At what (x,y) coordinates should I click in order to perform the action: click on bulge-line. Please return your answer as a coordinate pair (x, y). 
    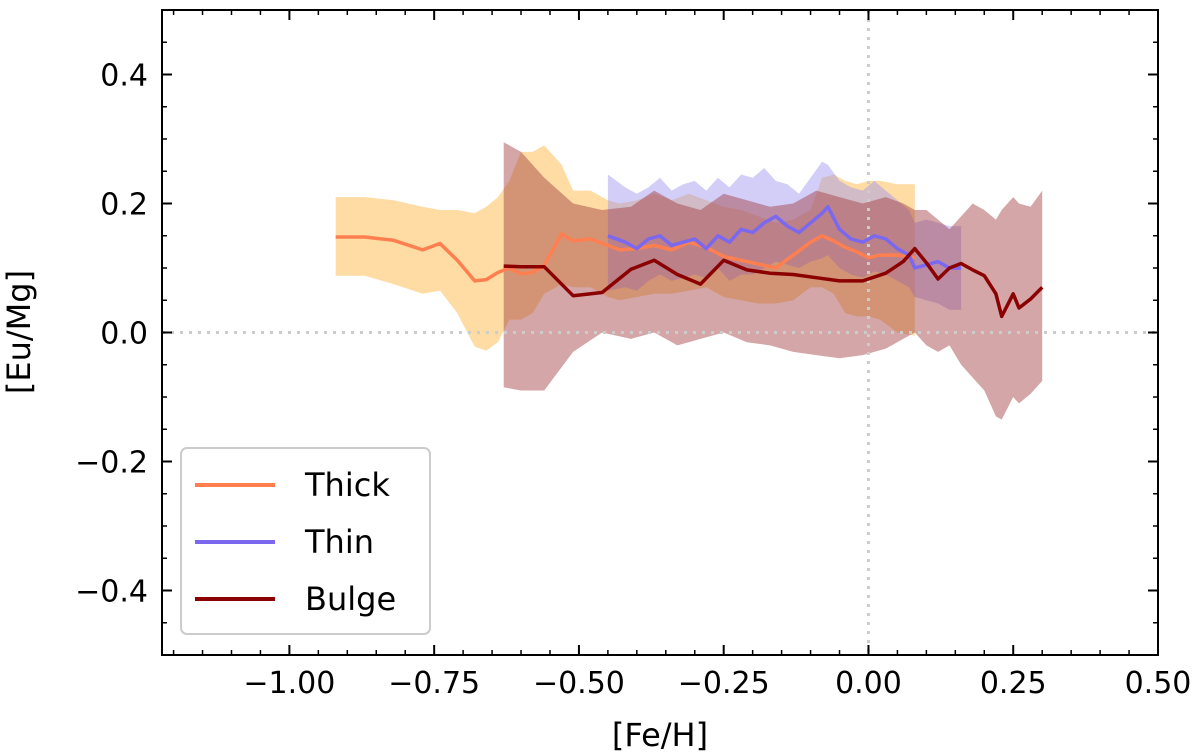
    Looking at the image, I should click on (773, 282).